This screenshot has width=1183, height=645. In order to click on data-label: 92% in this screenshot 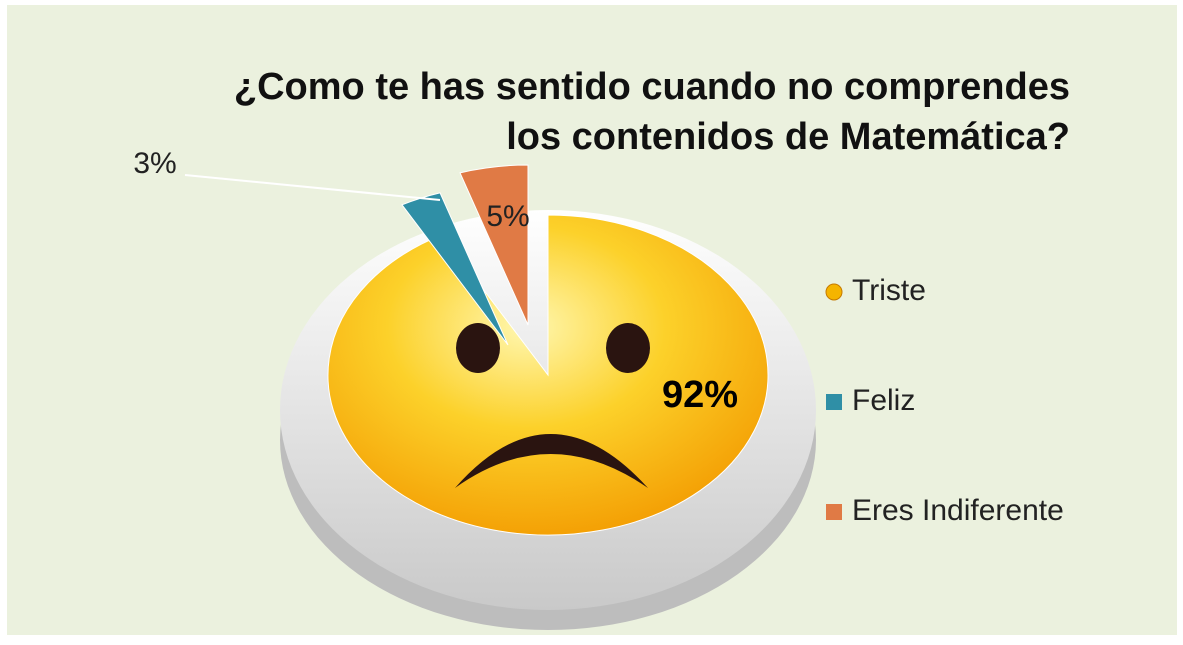, I will do `click(700, 395)`.